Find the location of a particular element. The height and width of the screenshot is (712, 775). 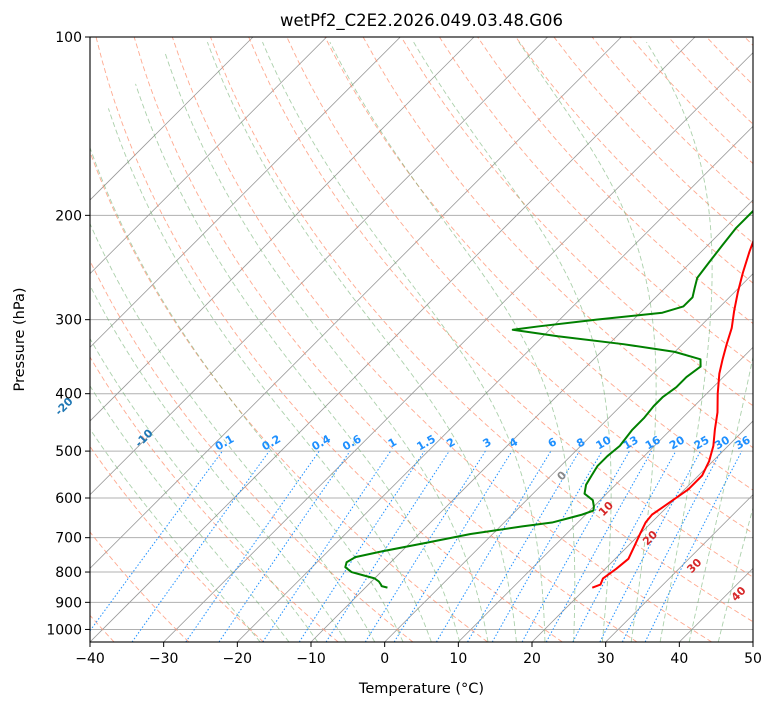

chart-title: wetPf2_C2E2.2026.049.03.48.G06 is located at coordinates (421, 21).